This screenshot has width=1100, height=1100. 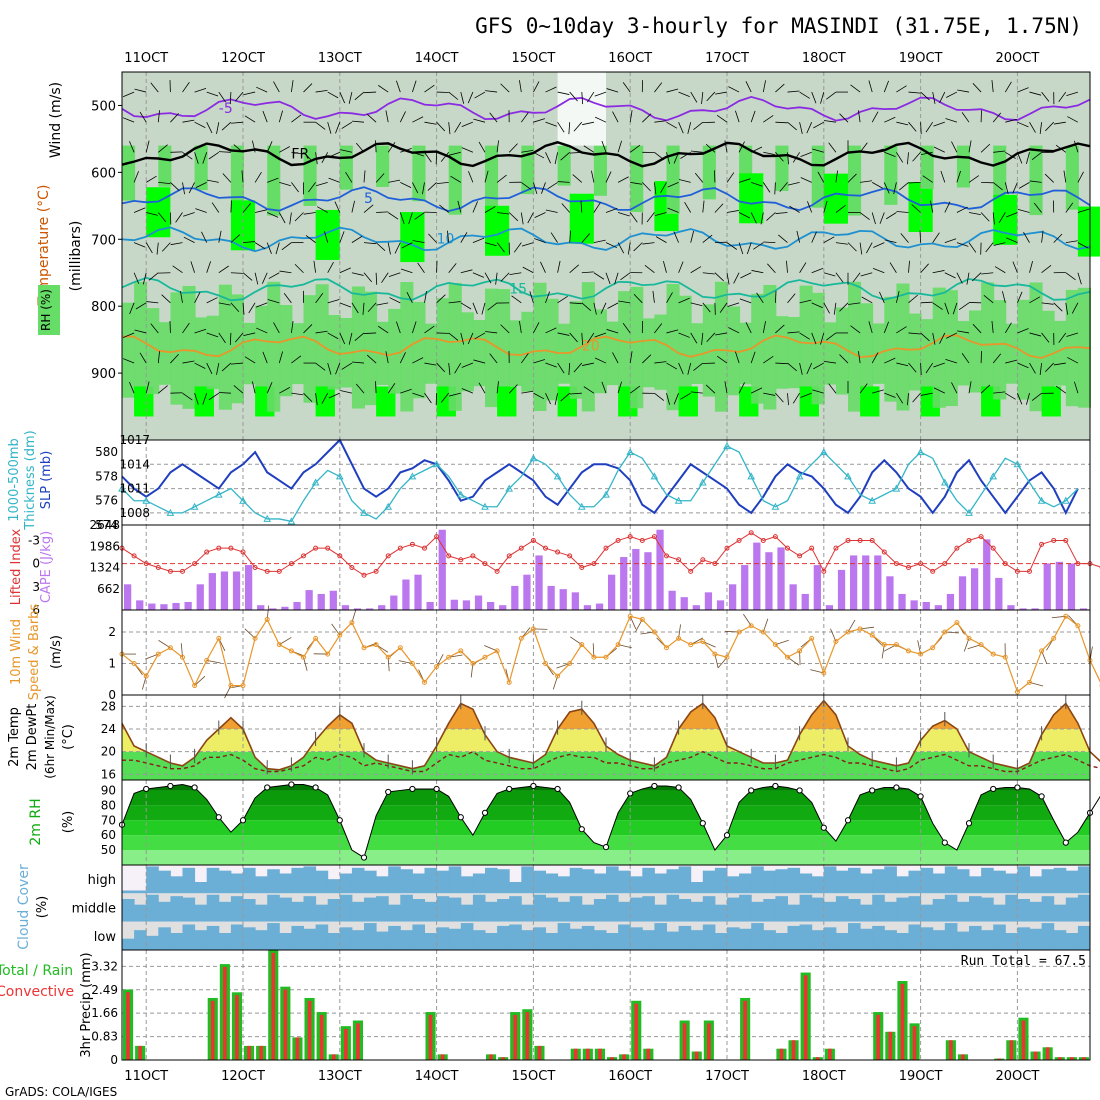 What do you see at coordinates (872, 500) in the screenshot?
I see `thickness-point` at bounding box center [872, 500].